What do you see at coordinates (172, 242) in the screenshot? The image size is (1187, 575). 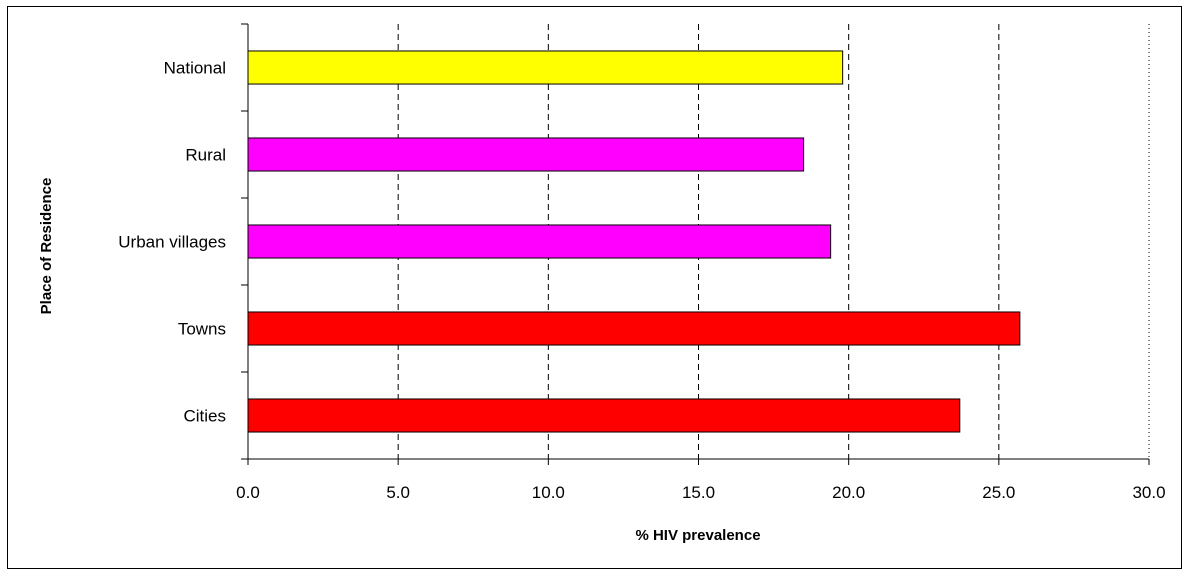 I see `y-category-label: Urban villages` at bounding box center [172, 242].